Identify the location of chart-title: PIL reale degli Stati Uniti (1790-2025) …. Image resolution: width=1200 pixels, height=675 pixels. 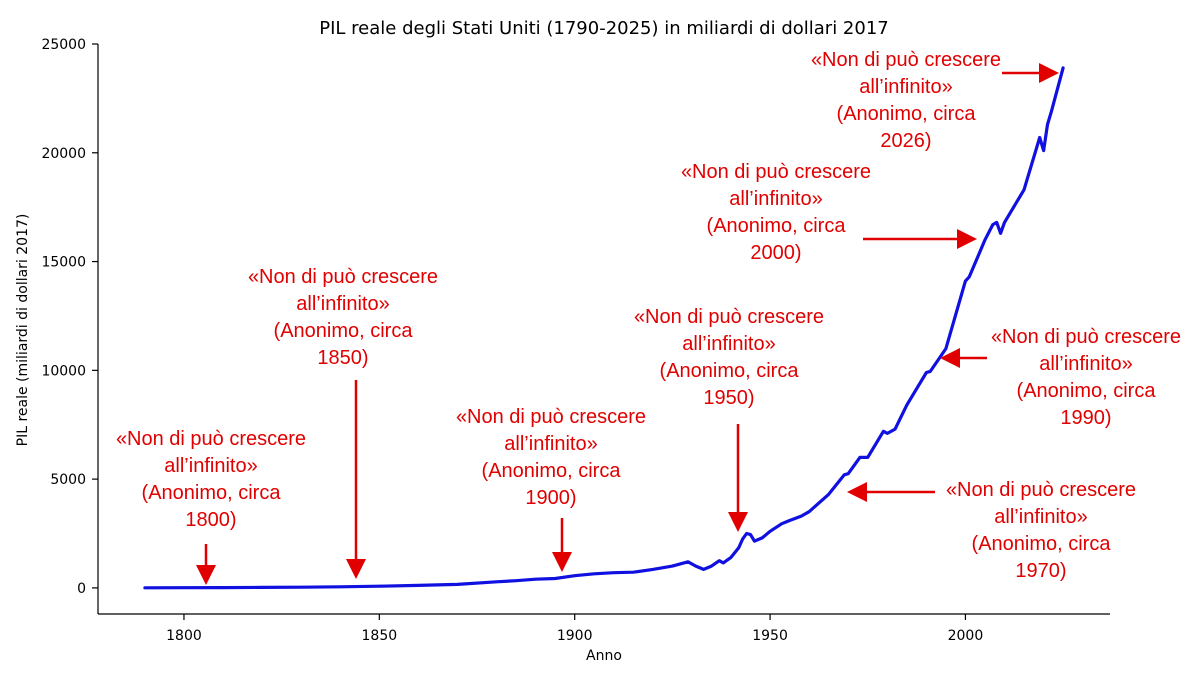
(604, 28).